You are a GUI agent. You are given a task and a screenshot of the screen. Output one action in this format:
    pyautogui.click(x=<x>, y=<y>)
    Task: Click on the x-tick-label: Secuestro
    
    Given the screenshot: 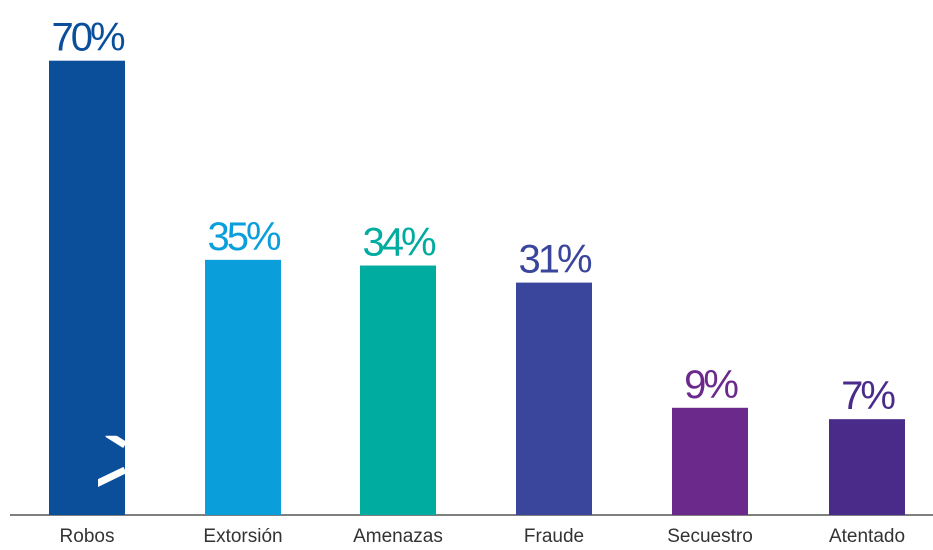 What is the action you would take?
    pyautogui.click(x=710, y=536)
    